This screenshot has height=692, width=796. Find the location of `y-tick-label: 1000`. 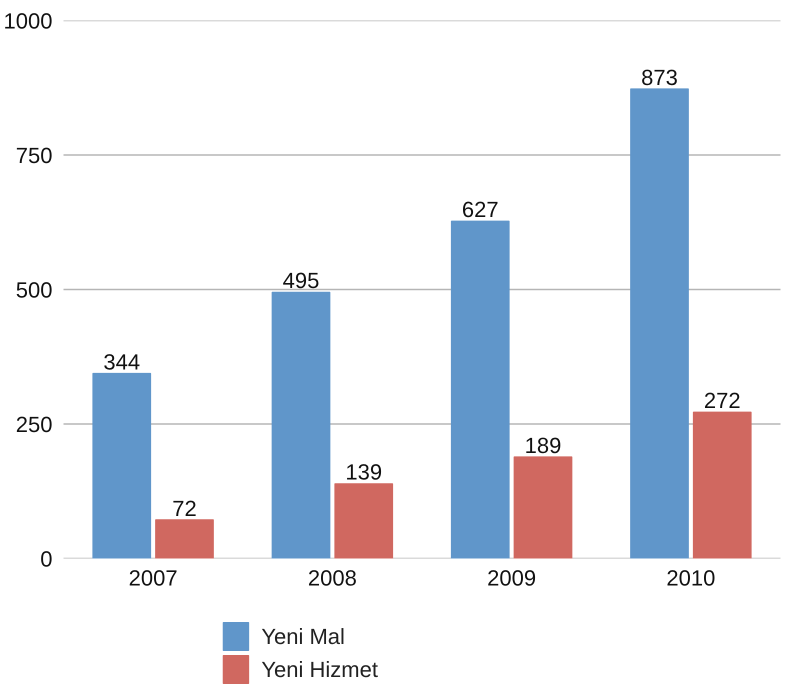

y-tick-label: 1000 is located at coordinates (28, 21).